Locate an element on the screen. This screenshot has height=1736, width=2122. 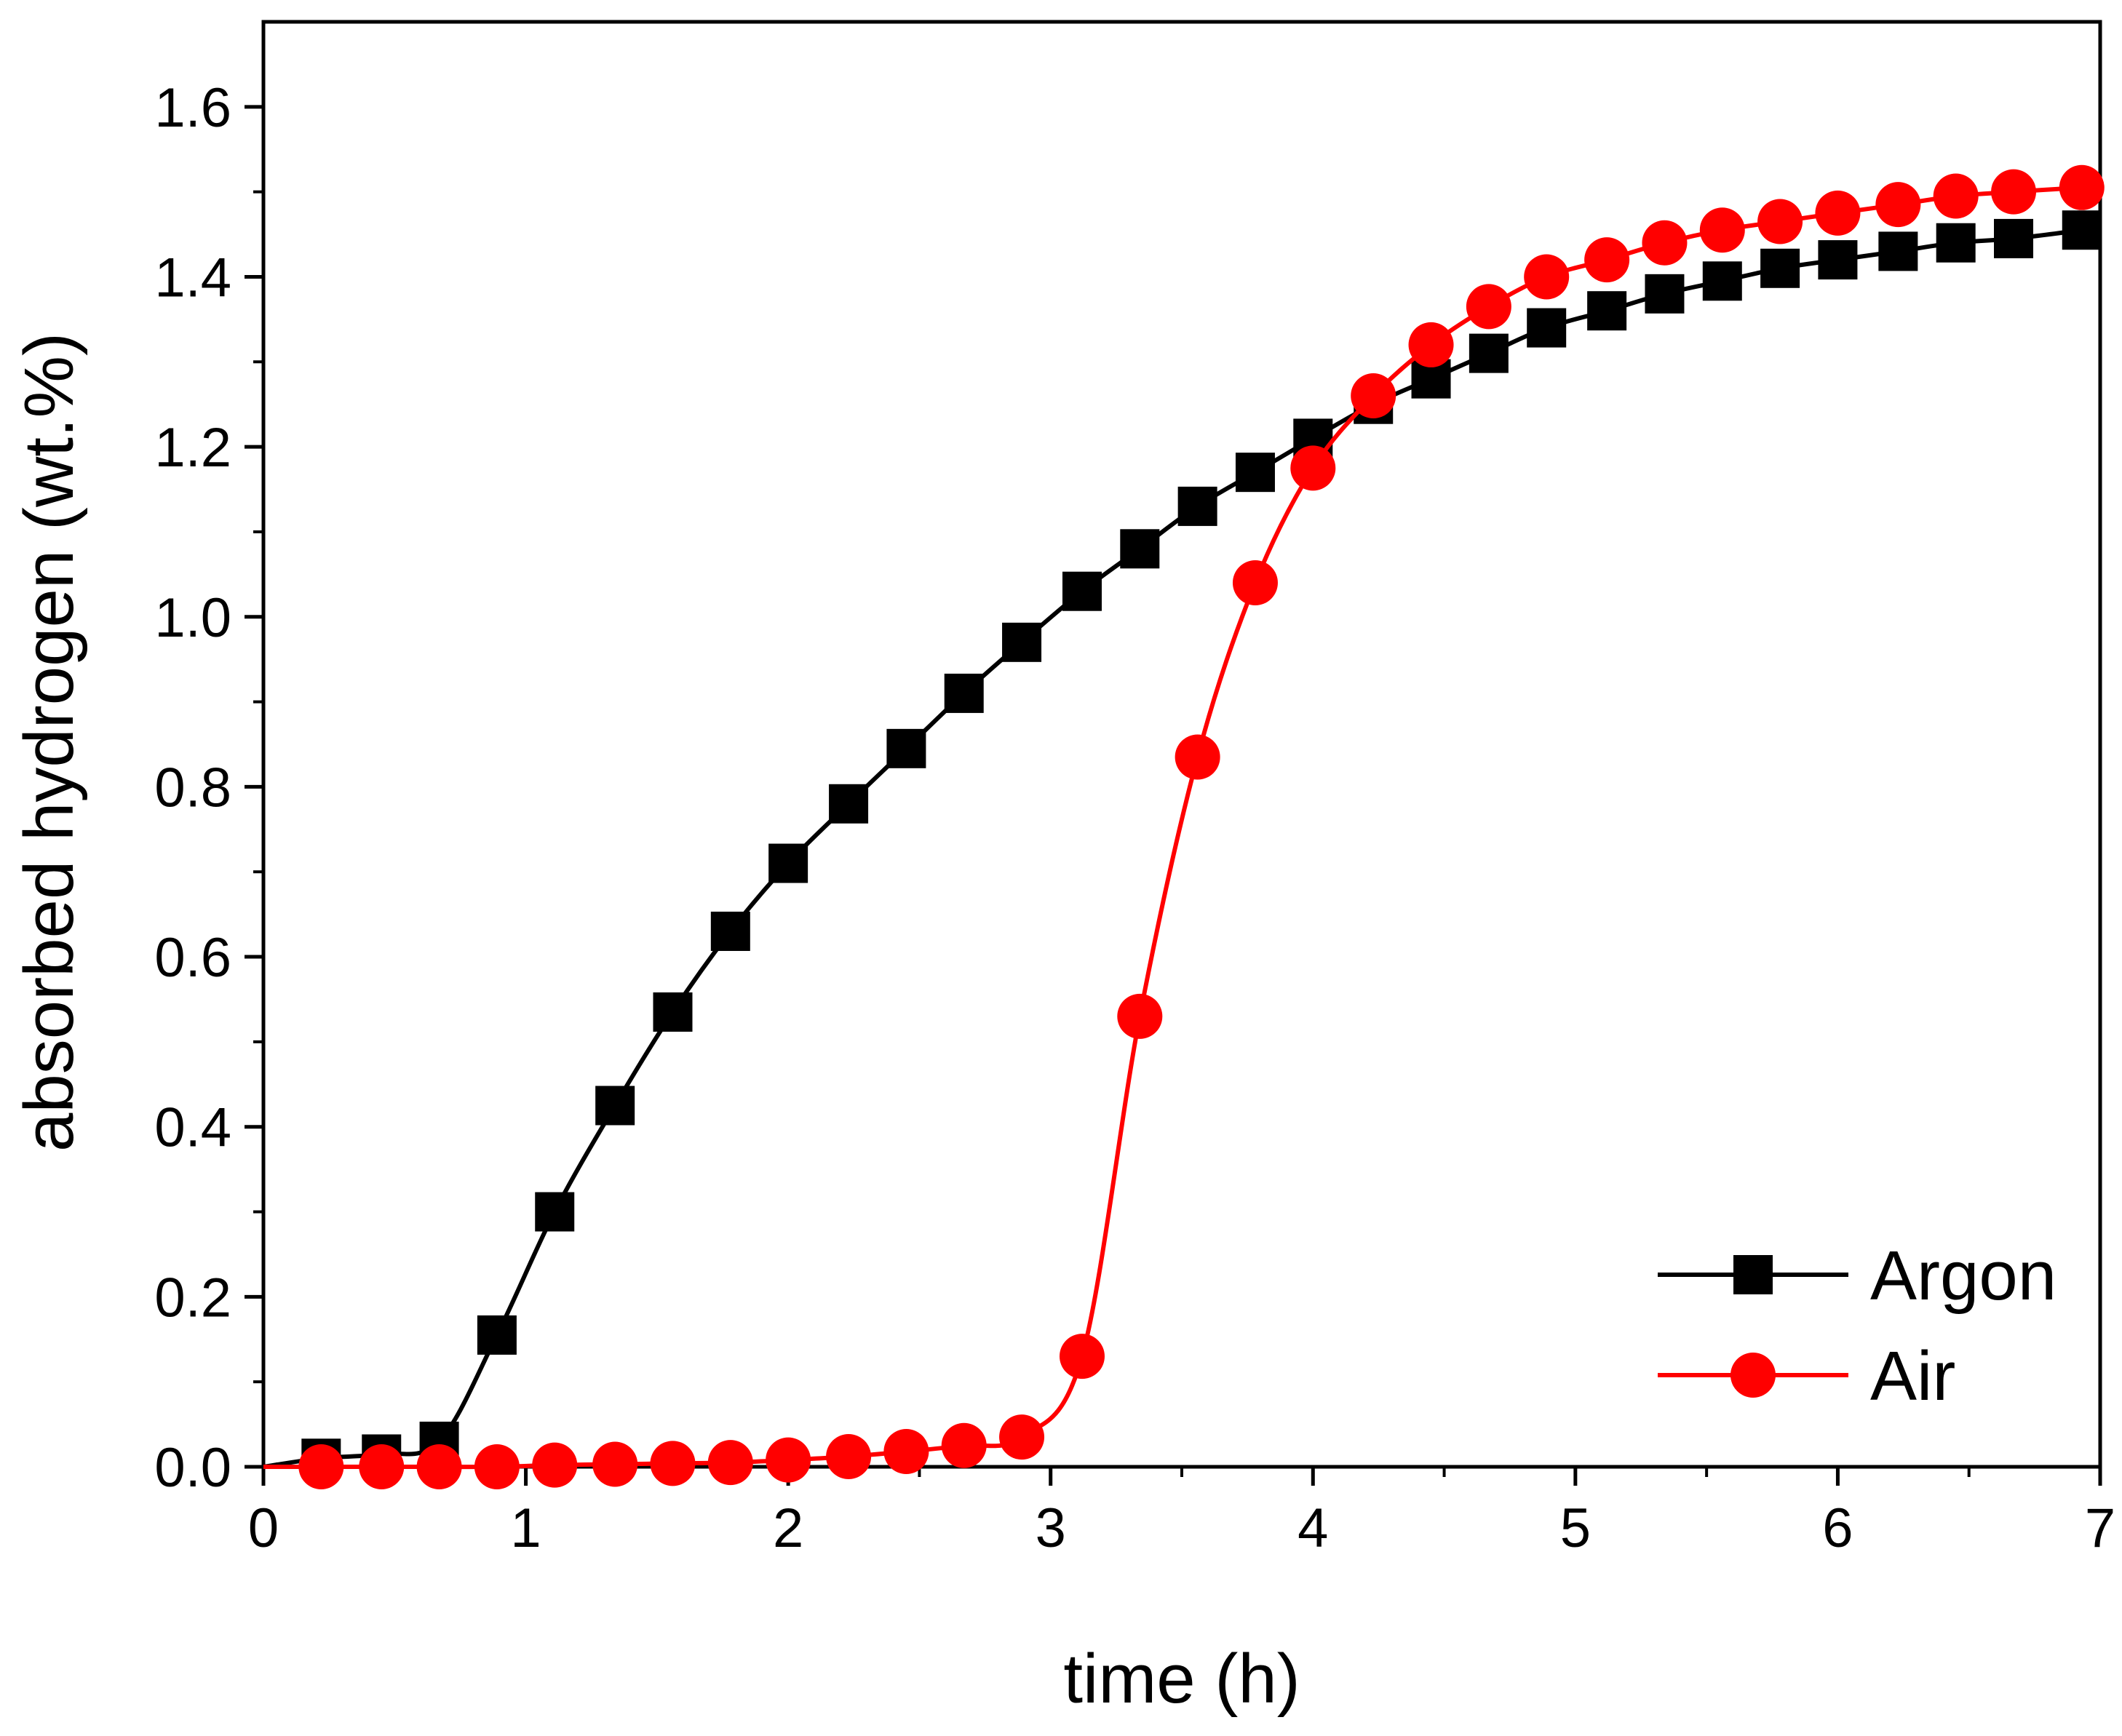
y-tick-label: 0.0 is located at coordinates (192, 1468).